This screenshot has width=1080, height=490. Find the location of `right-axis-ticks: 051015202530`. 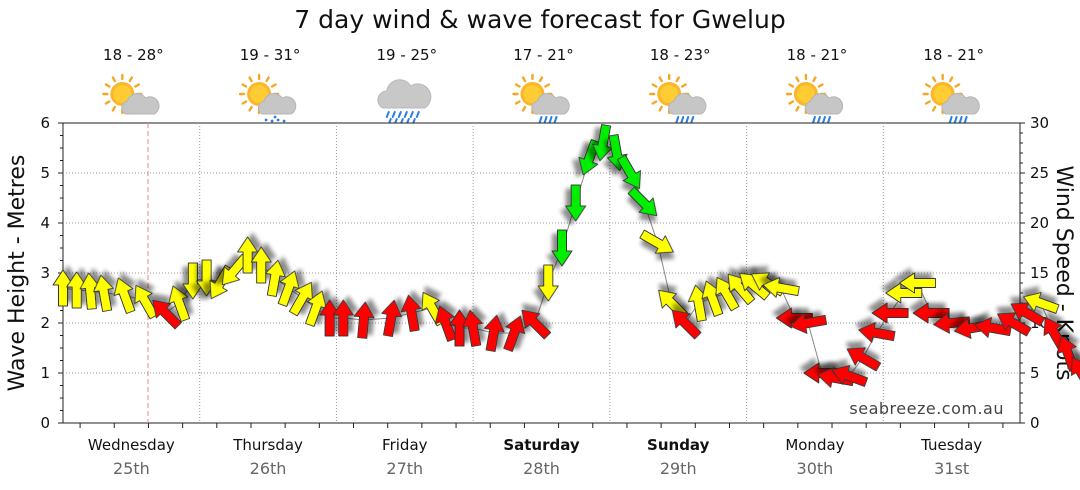

right-axis-ticks: 051015202530 is located at coordinates (1034, 273).